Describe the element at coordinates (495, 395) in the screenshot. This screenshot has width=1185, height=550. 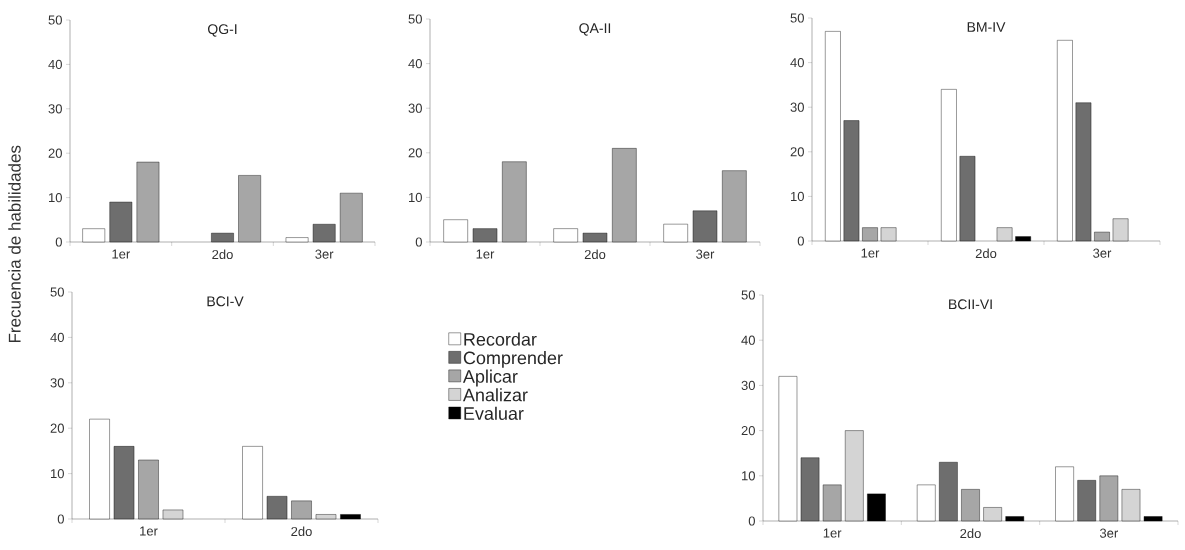
I see `legend-label: Analizar` at that location.